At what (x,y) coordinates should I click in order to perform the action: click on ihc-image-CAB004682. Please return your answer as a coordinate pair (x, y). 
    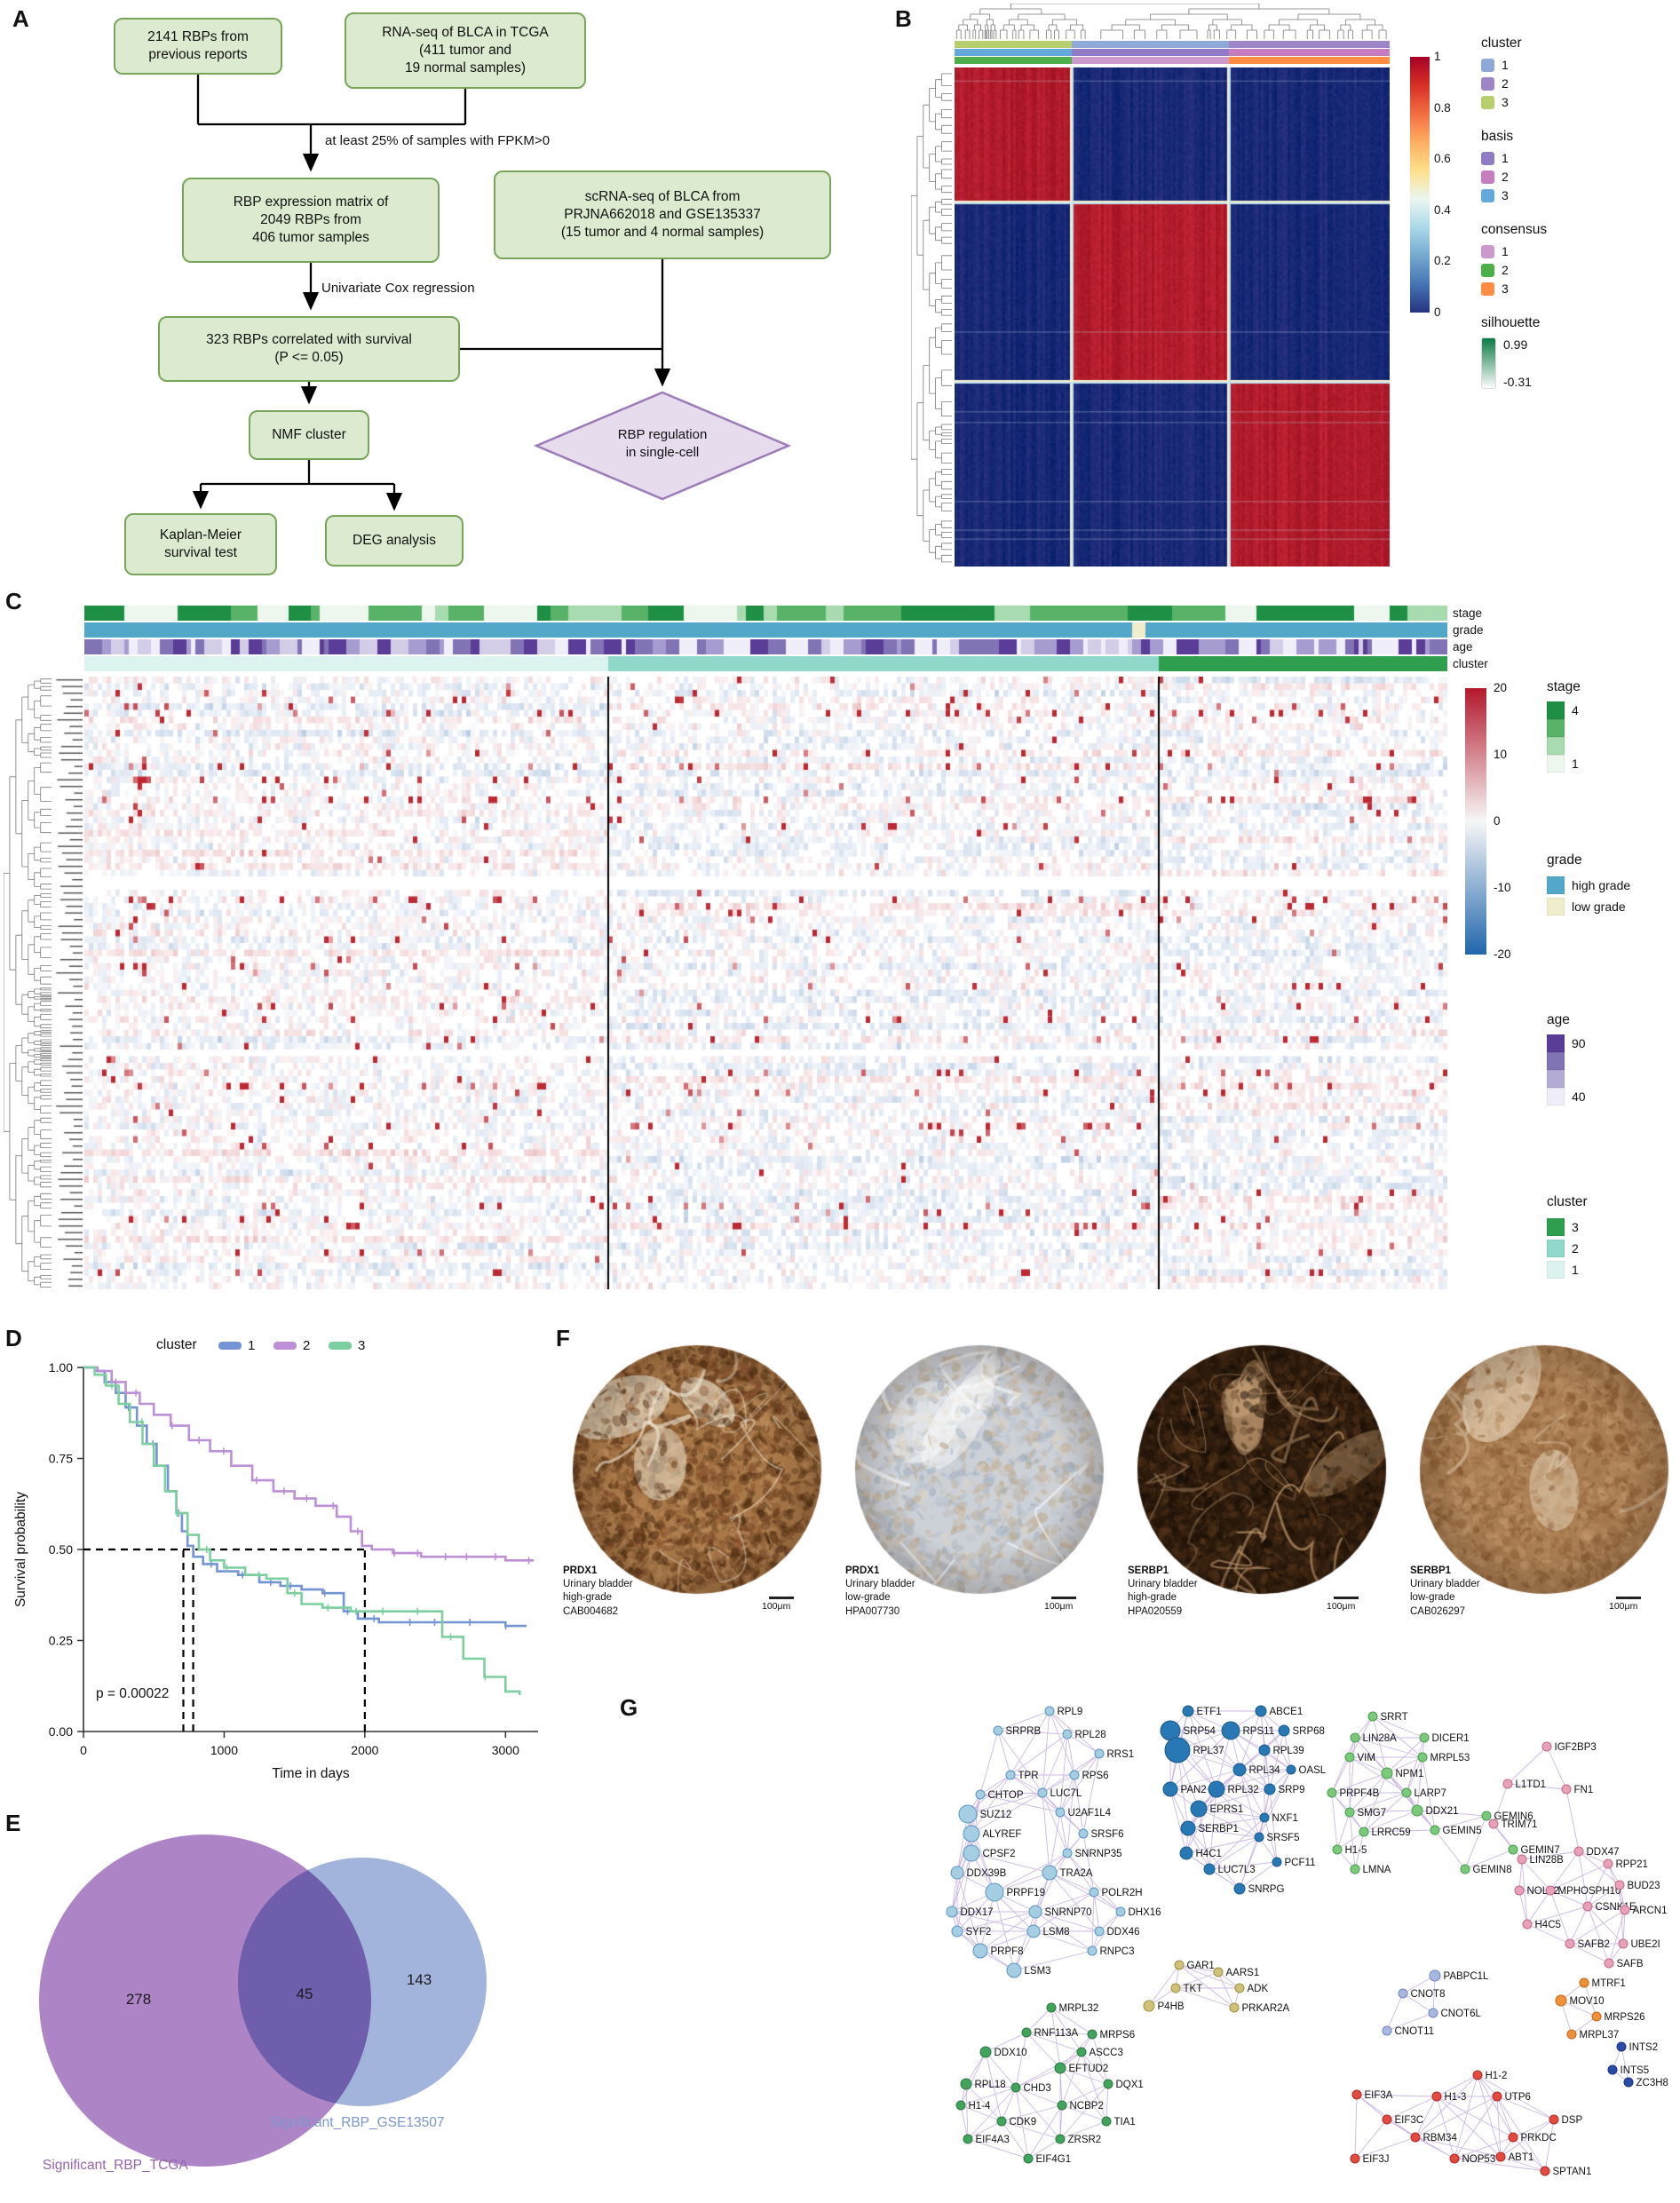
    Looking at the image, I should click on (692, 1476).